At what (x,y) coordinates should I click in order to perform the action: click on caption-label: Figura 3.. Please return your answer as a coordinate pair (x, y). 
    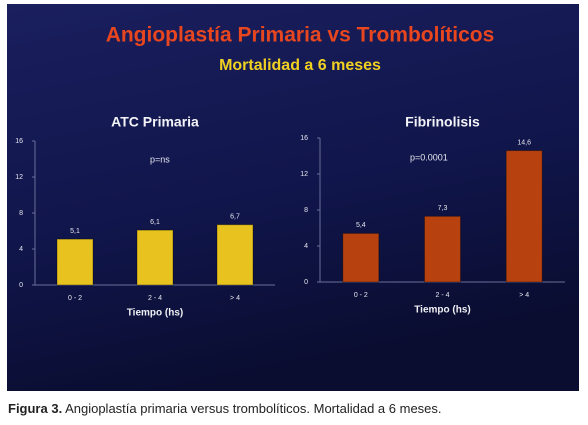
    Looking at the image, I should click on (35, 408).